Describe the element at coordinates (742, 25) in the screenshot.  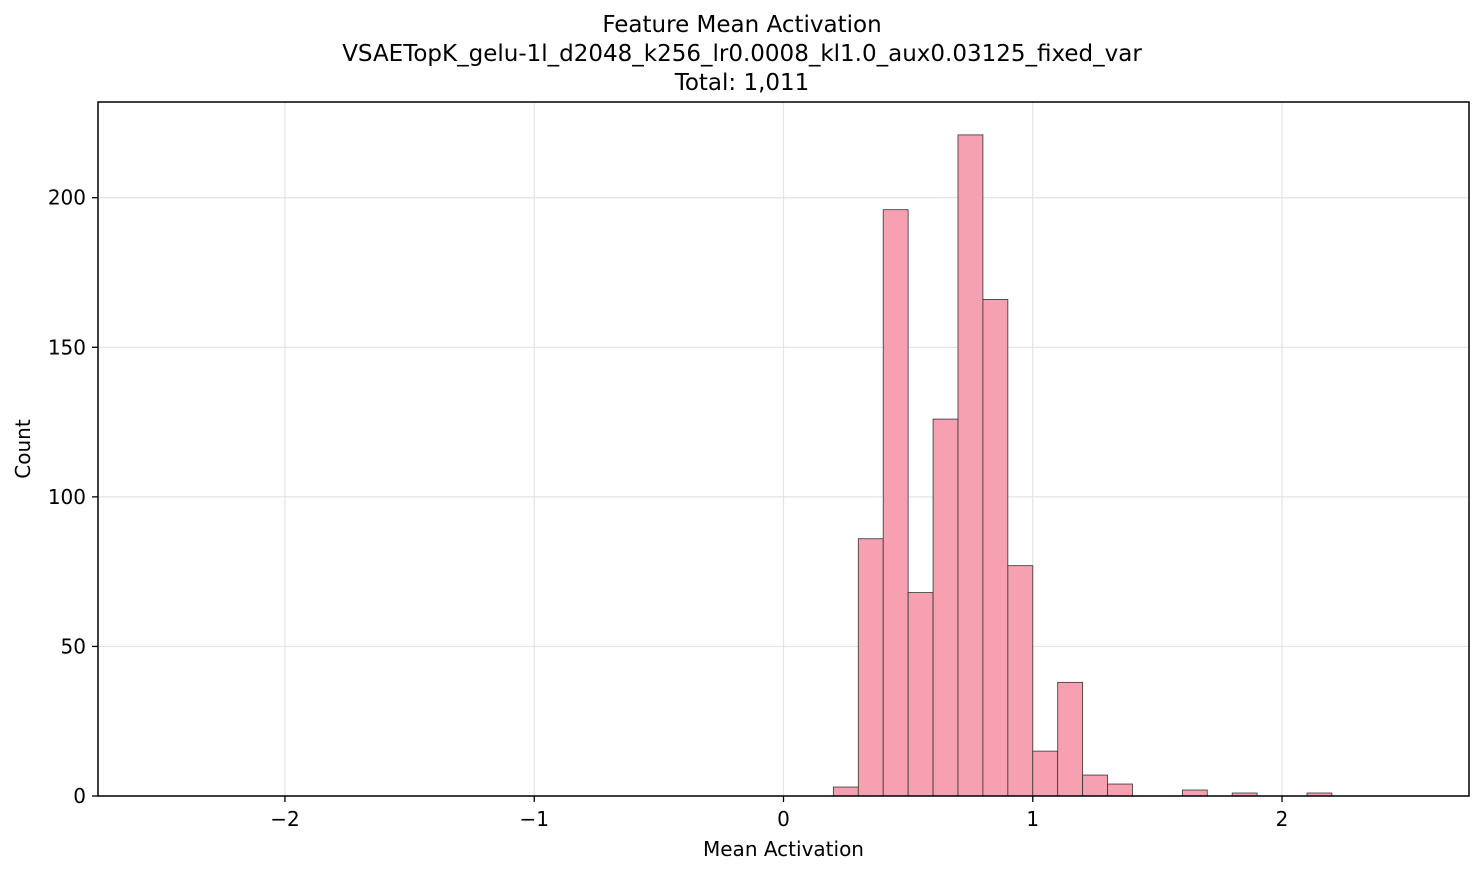
I see `chart-title: Feature Mean Activation` at that location.